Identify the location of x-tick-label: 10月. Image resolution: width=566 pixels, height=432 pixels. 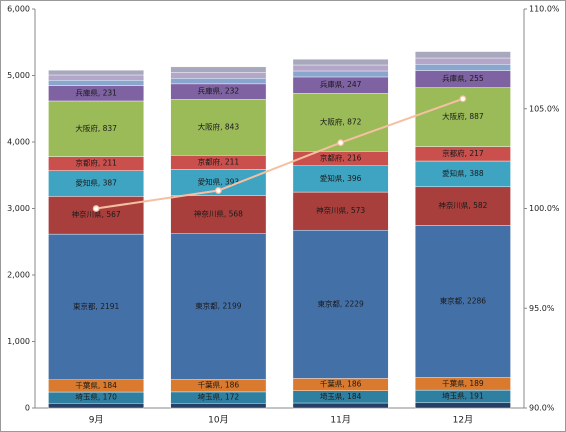
(218, 420).